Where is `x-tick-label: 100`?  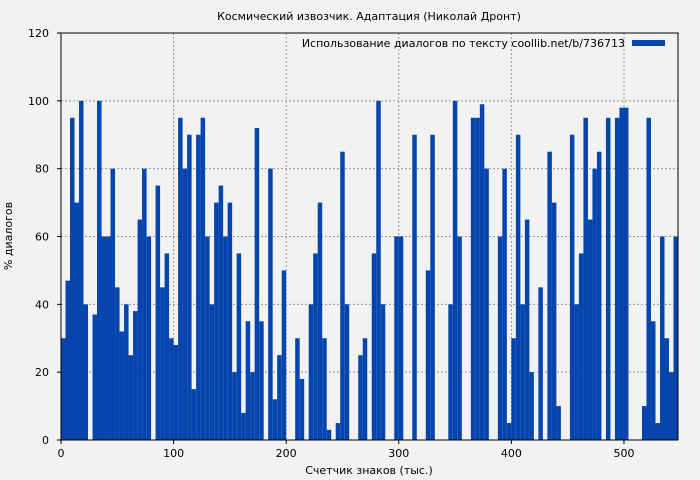
x-tick-label: 100 is located at coordinates (173, 453).